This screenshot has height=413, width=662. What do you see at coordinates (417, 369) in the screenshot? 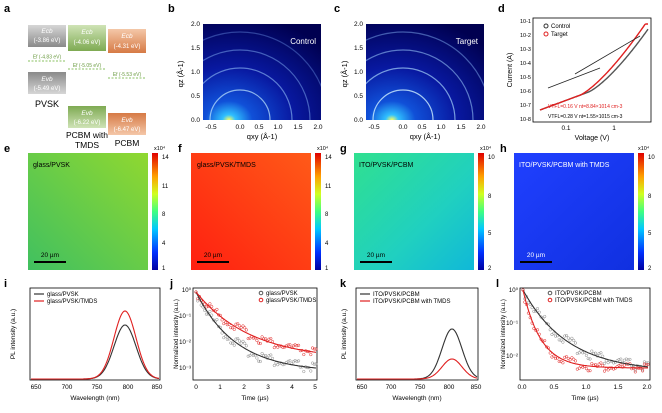
I see `pl-curve-ito-pvsk-pcbm-tmds` at bounding box center [417, 369].